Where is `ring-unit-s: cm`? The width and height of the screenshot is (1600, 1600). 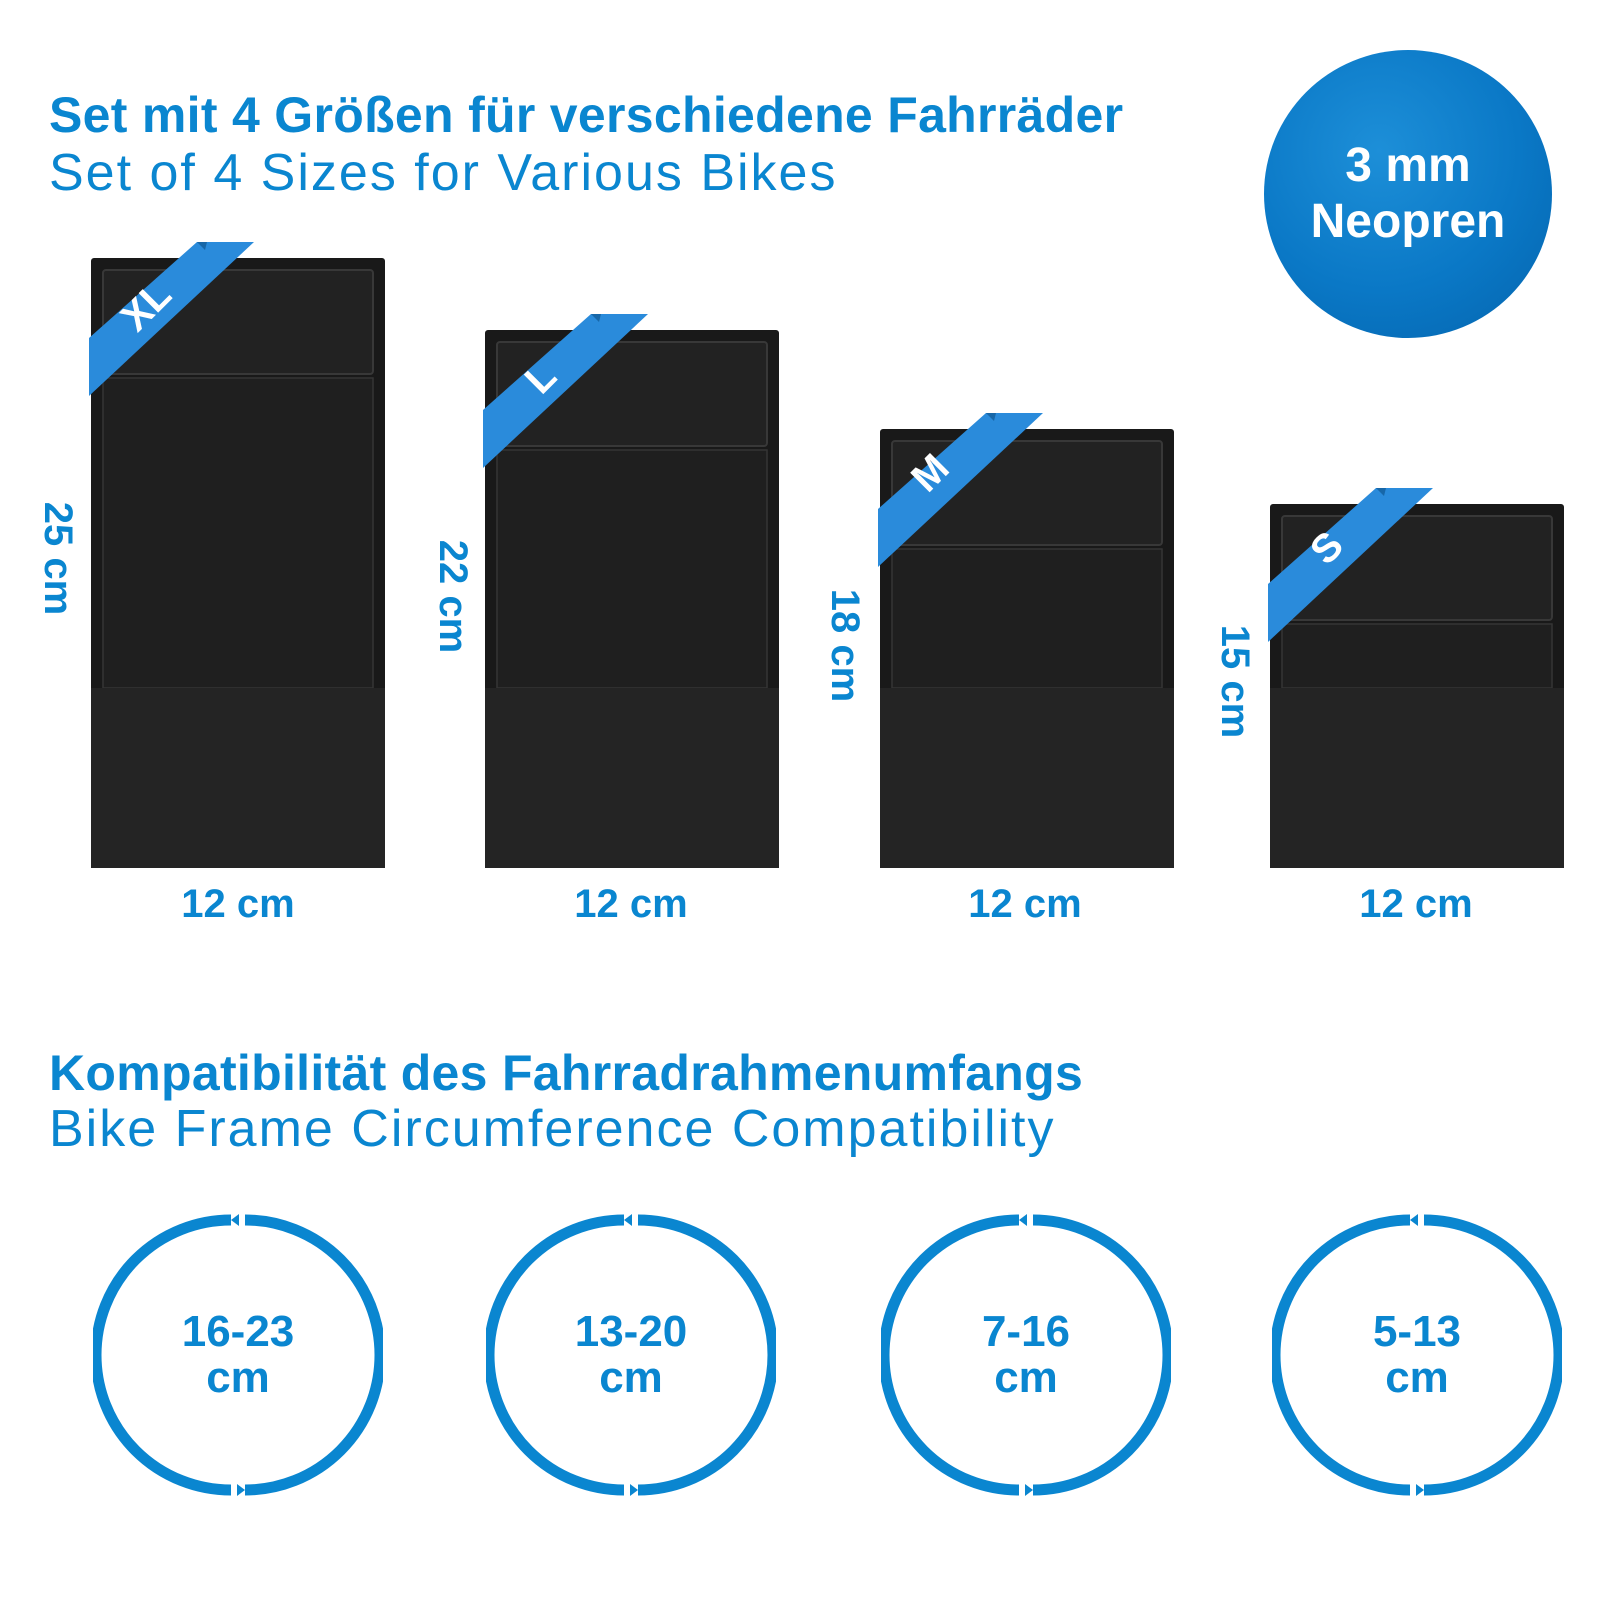
ring-unit-s: cm is located at coordinates (1417, 1377).